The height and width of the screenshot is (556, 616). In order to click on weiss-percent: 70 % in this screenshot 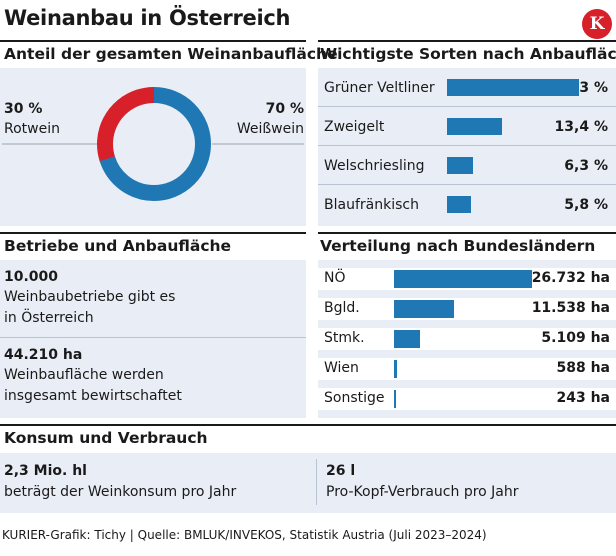, I will do `click(284, 109)`.